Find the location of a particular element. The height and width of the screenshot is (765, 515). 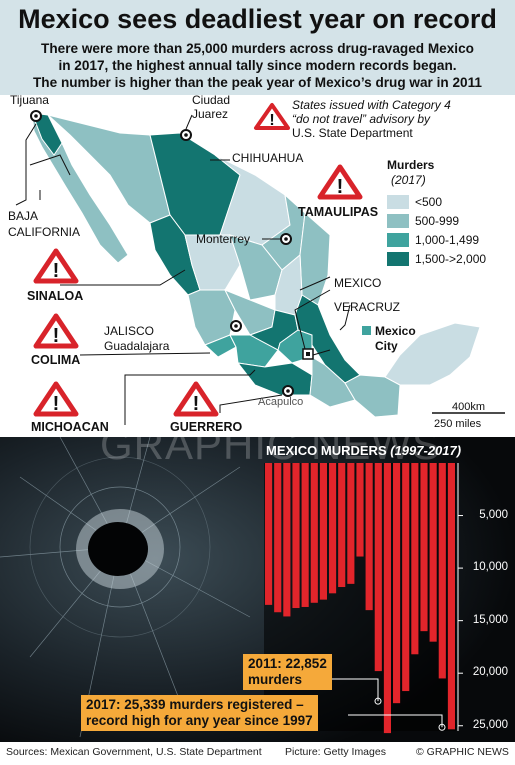

bar-2013 is located at coordinates (415, 559).